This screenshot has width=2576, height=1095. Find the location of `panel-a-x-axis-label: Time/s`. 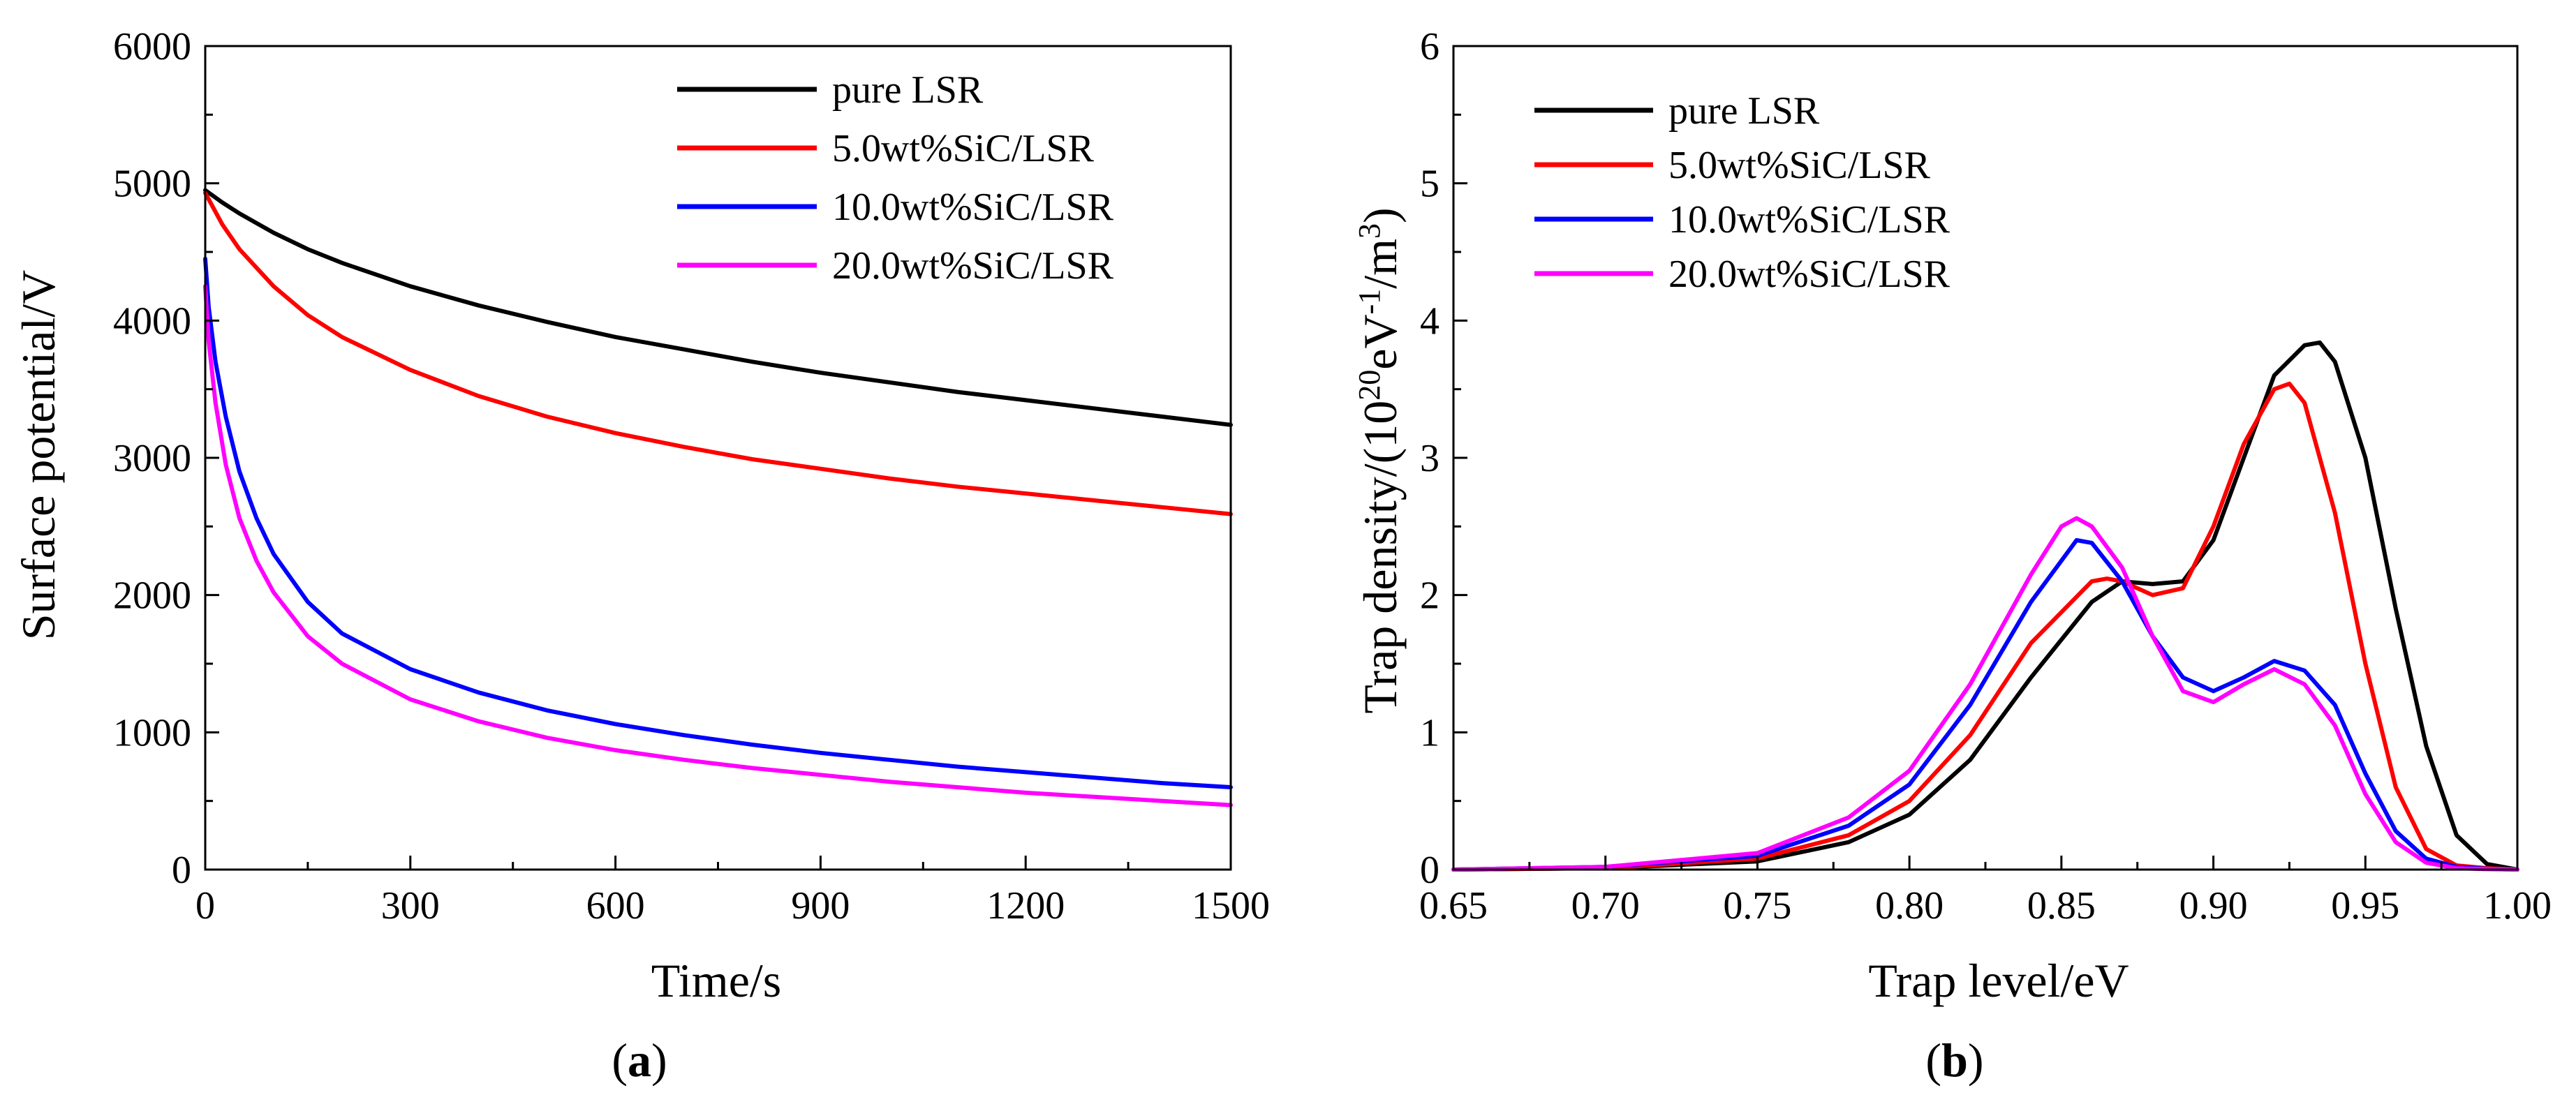

panel-a-x-axis-label: Time/s is located at coordinates (716, 980).